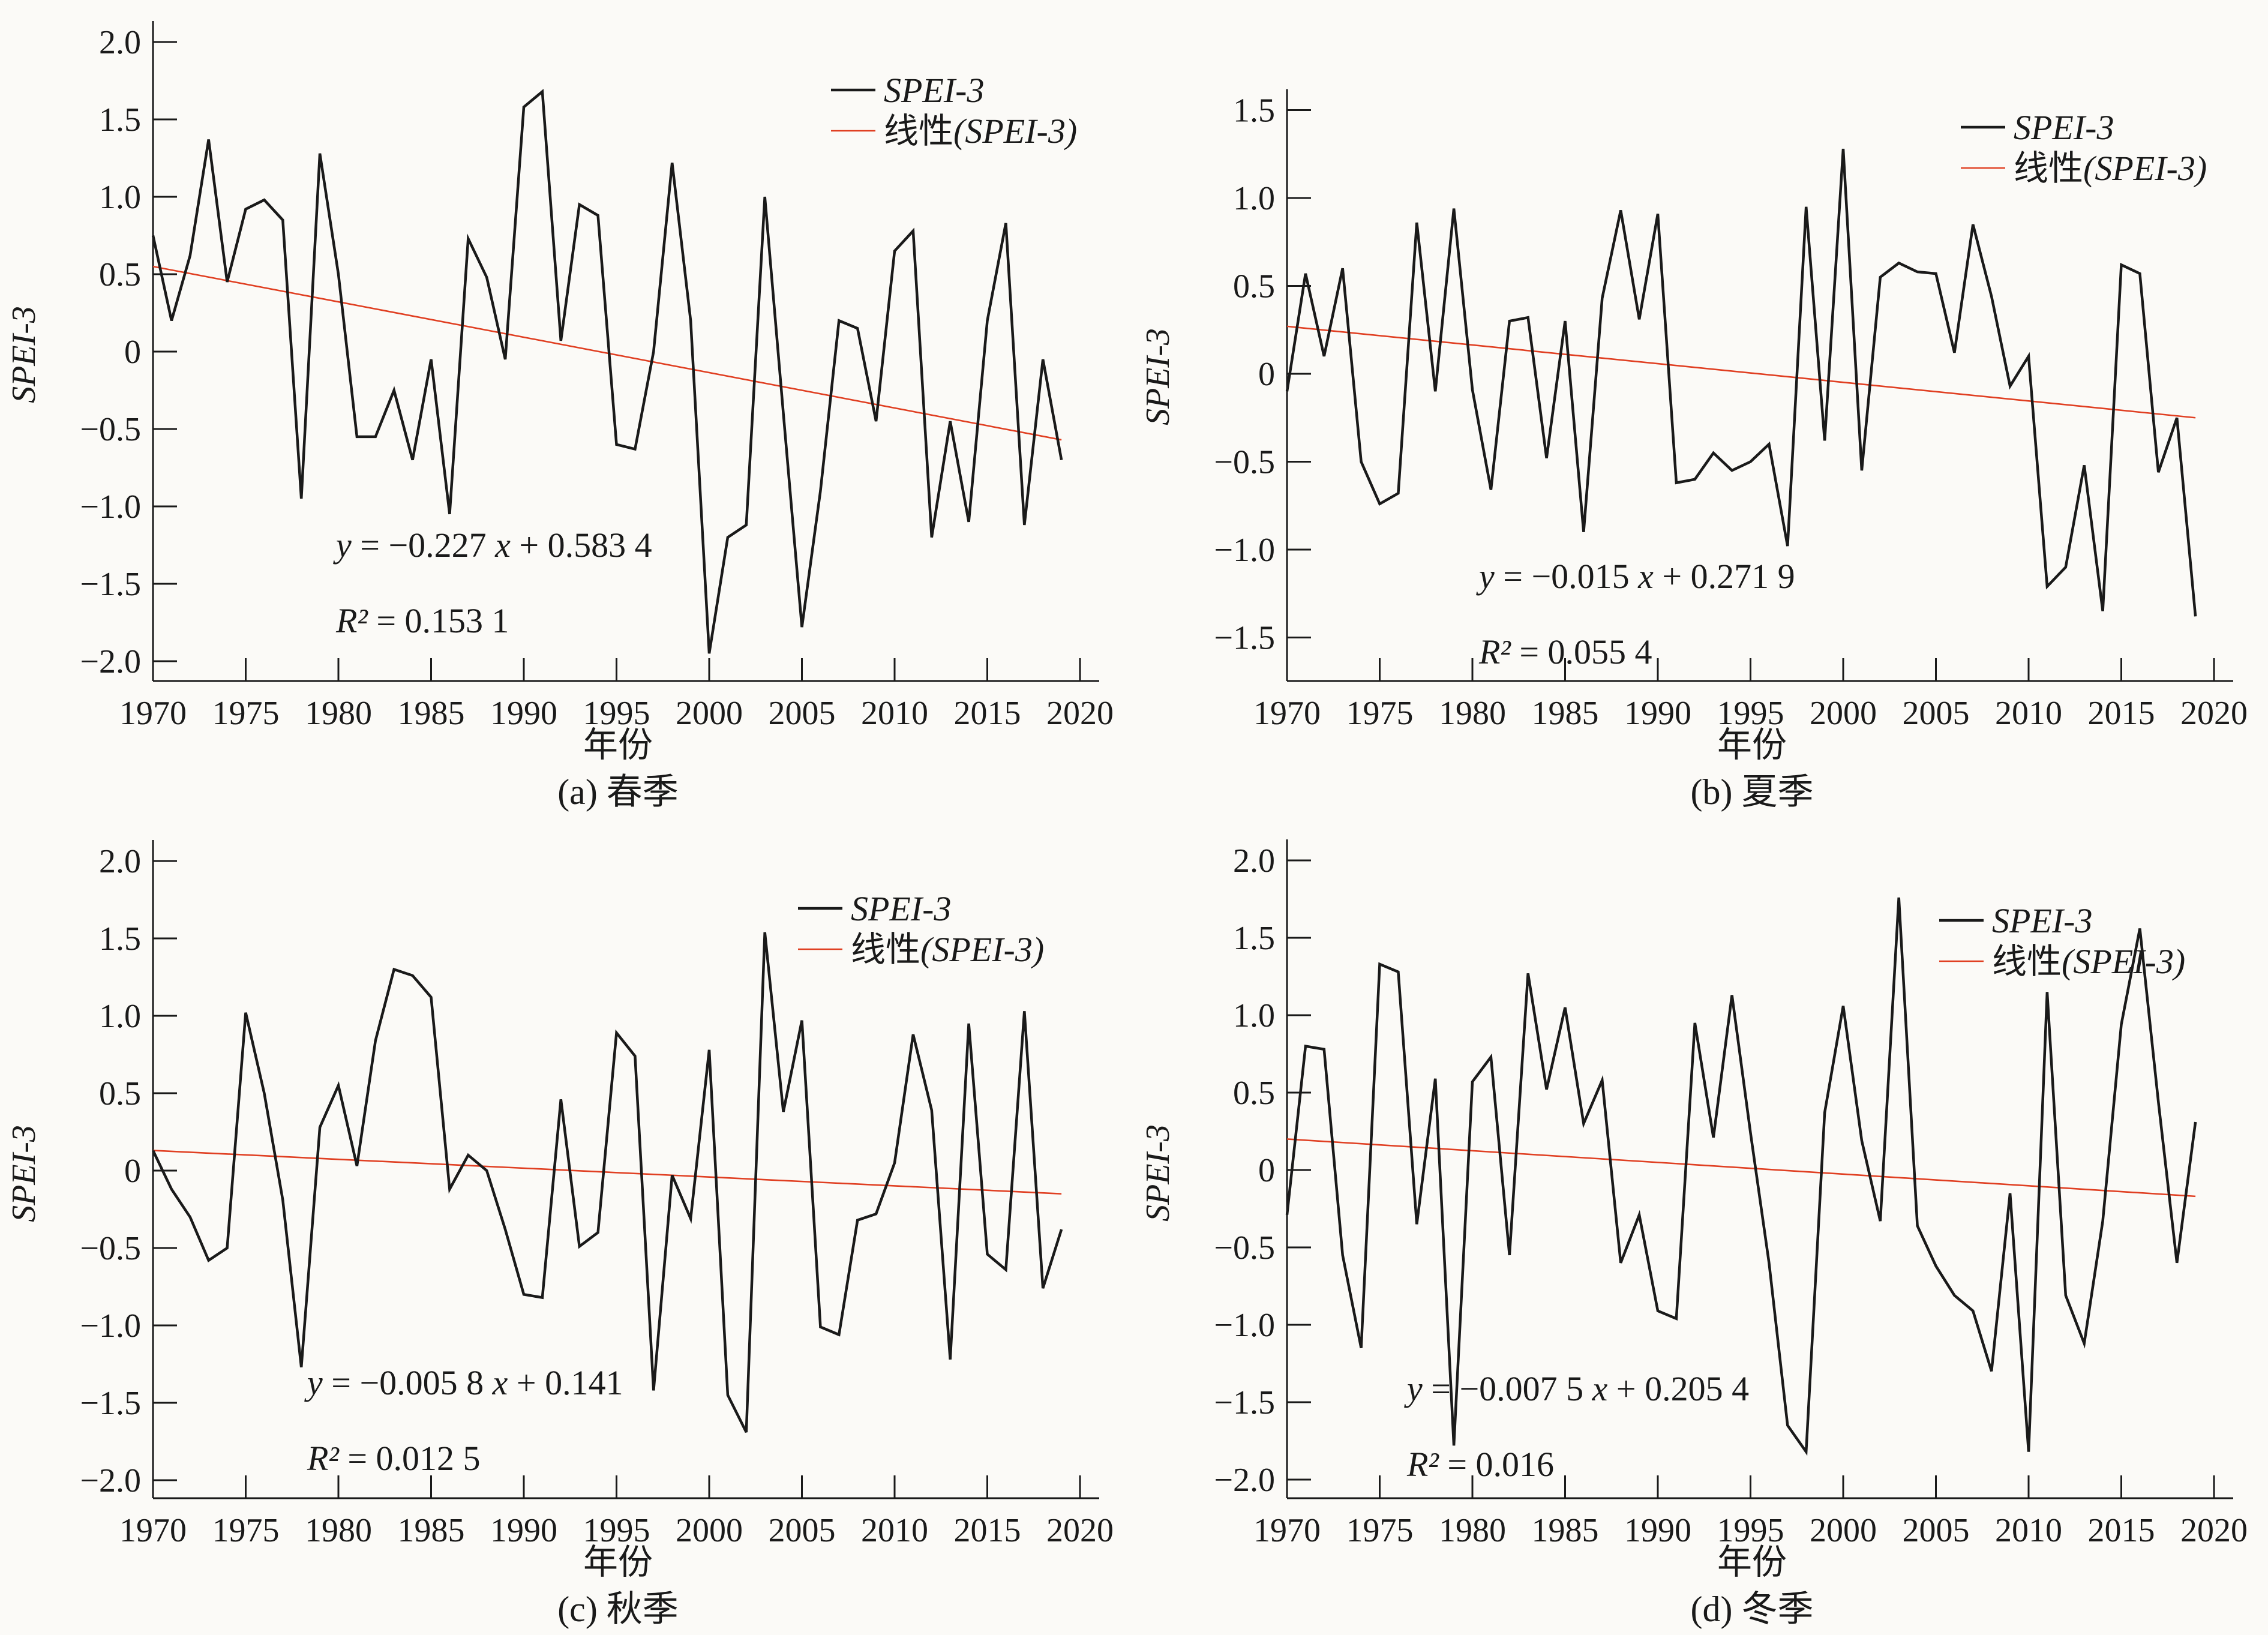 This screenshot has height=1635, width=2268. I want to click on regression-equation: y = −0.227 x + 0.583 4, so click(492, 545).